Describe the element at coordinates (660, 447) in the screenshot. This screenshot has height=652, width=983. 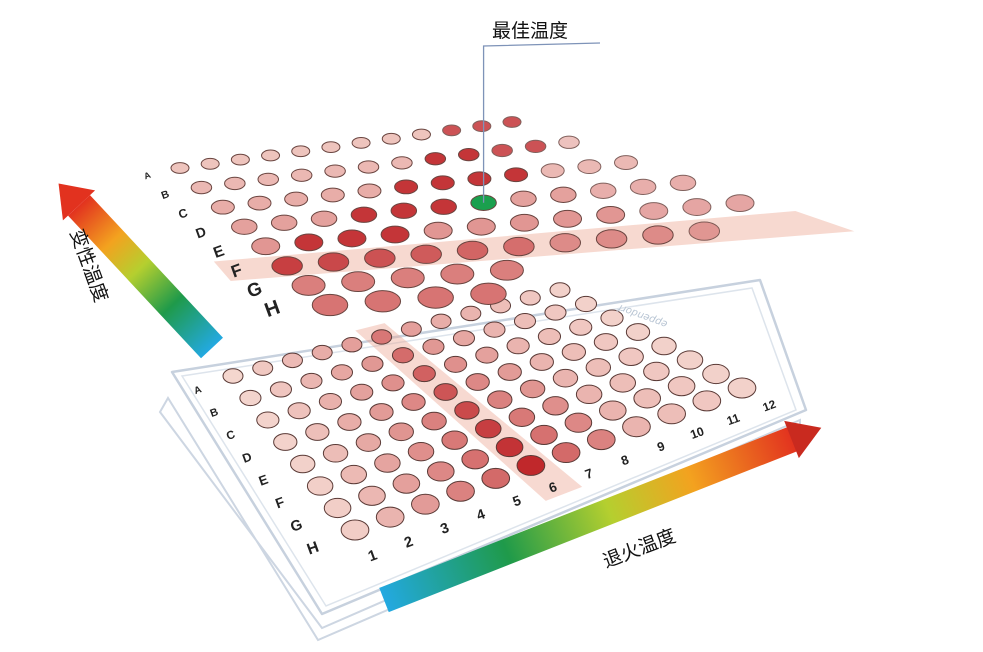
I see `column-label: 9` at that location.